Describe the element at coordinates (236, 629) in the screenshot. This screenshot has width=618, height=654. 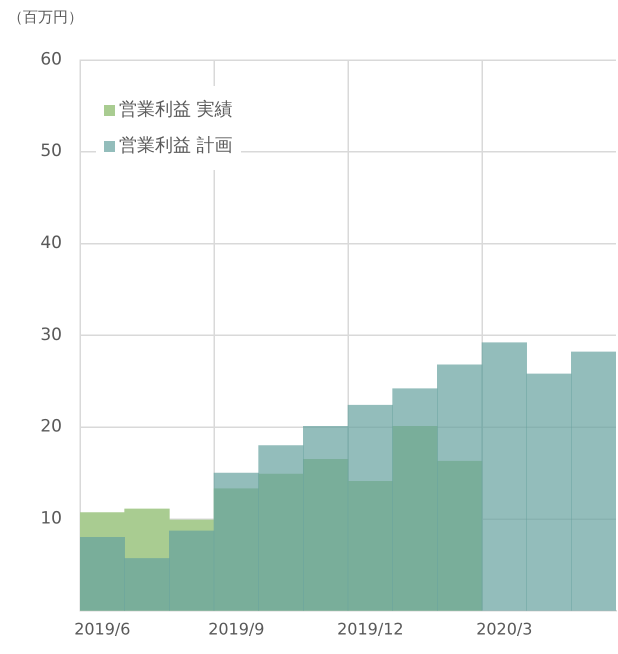
I see `x-tick-label: 2019/9` at that location.